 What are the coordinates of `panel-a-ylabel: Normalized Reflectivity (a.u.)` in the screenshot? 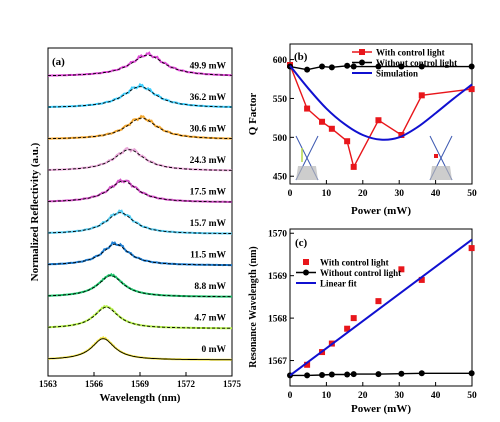 It's located at (35, 211).